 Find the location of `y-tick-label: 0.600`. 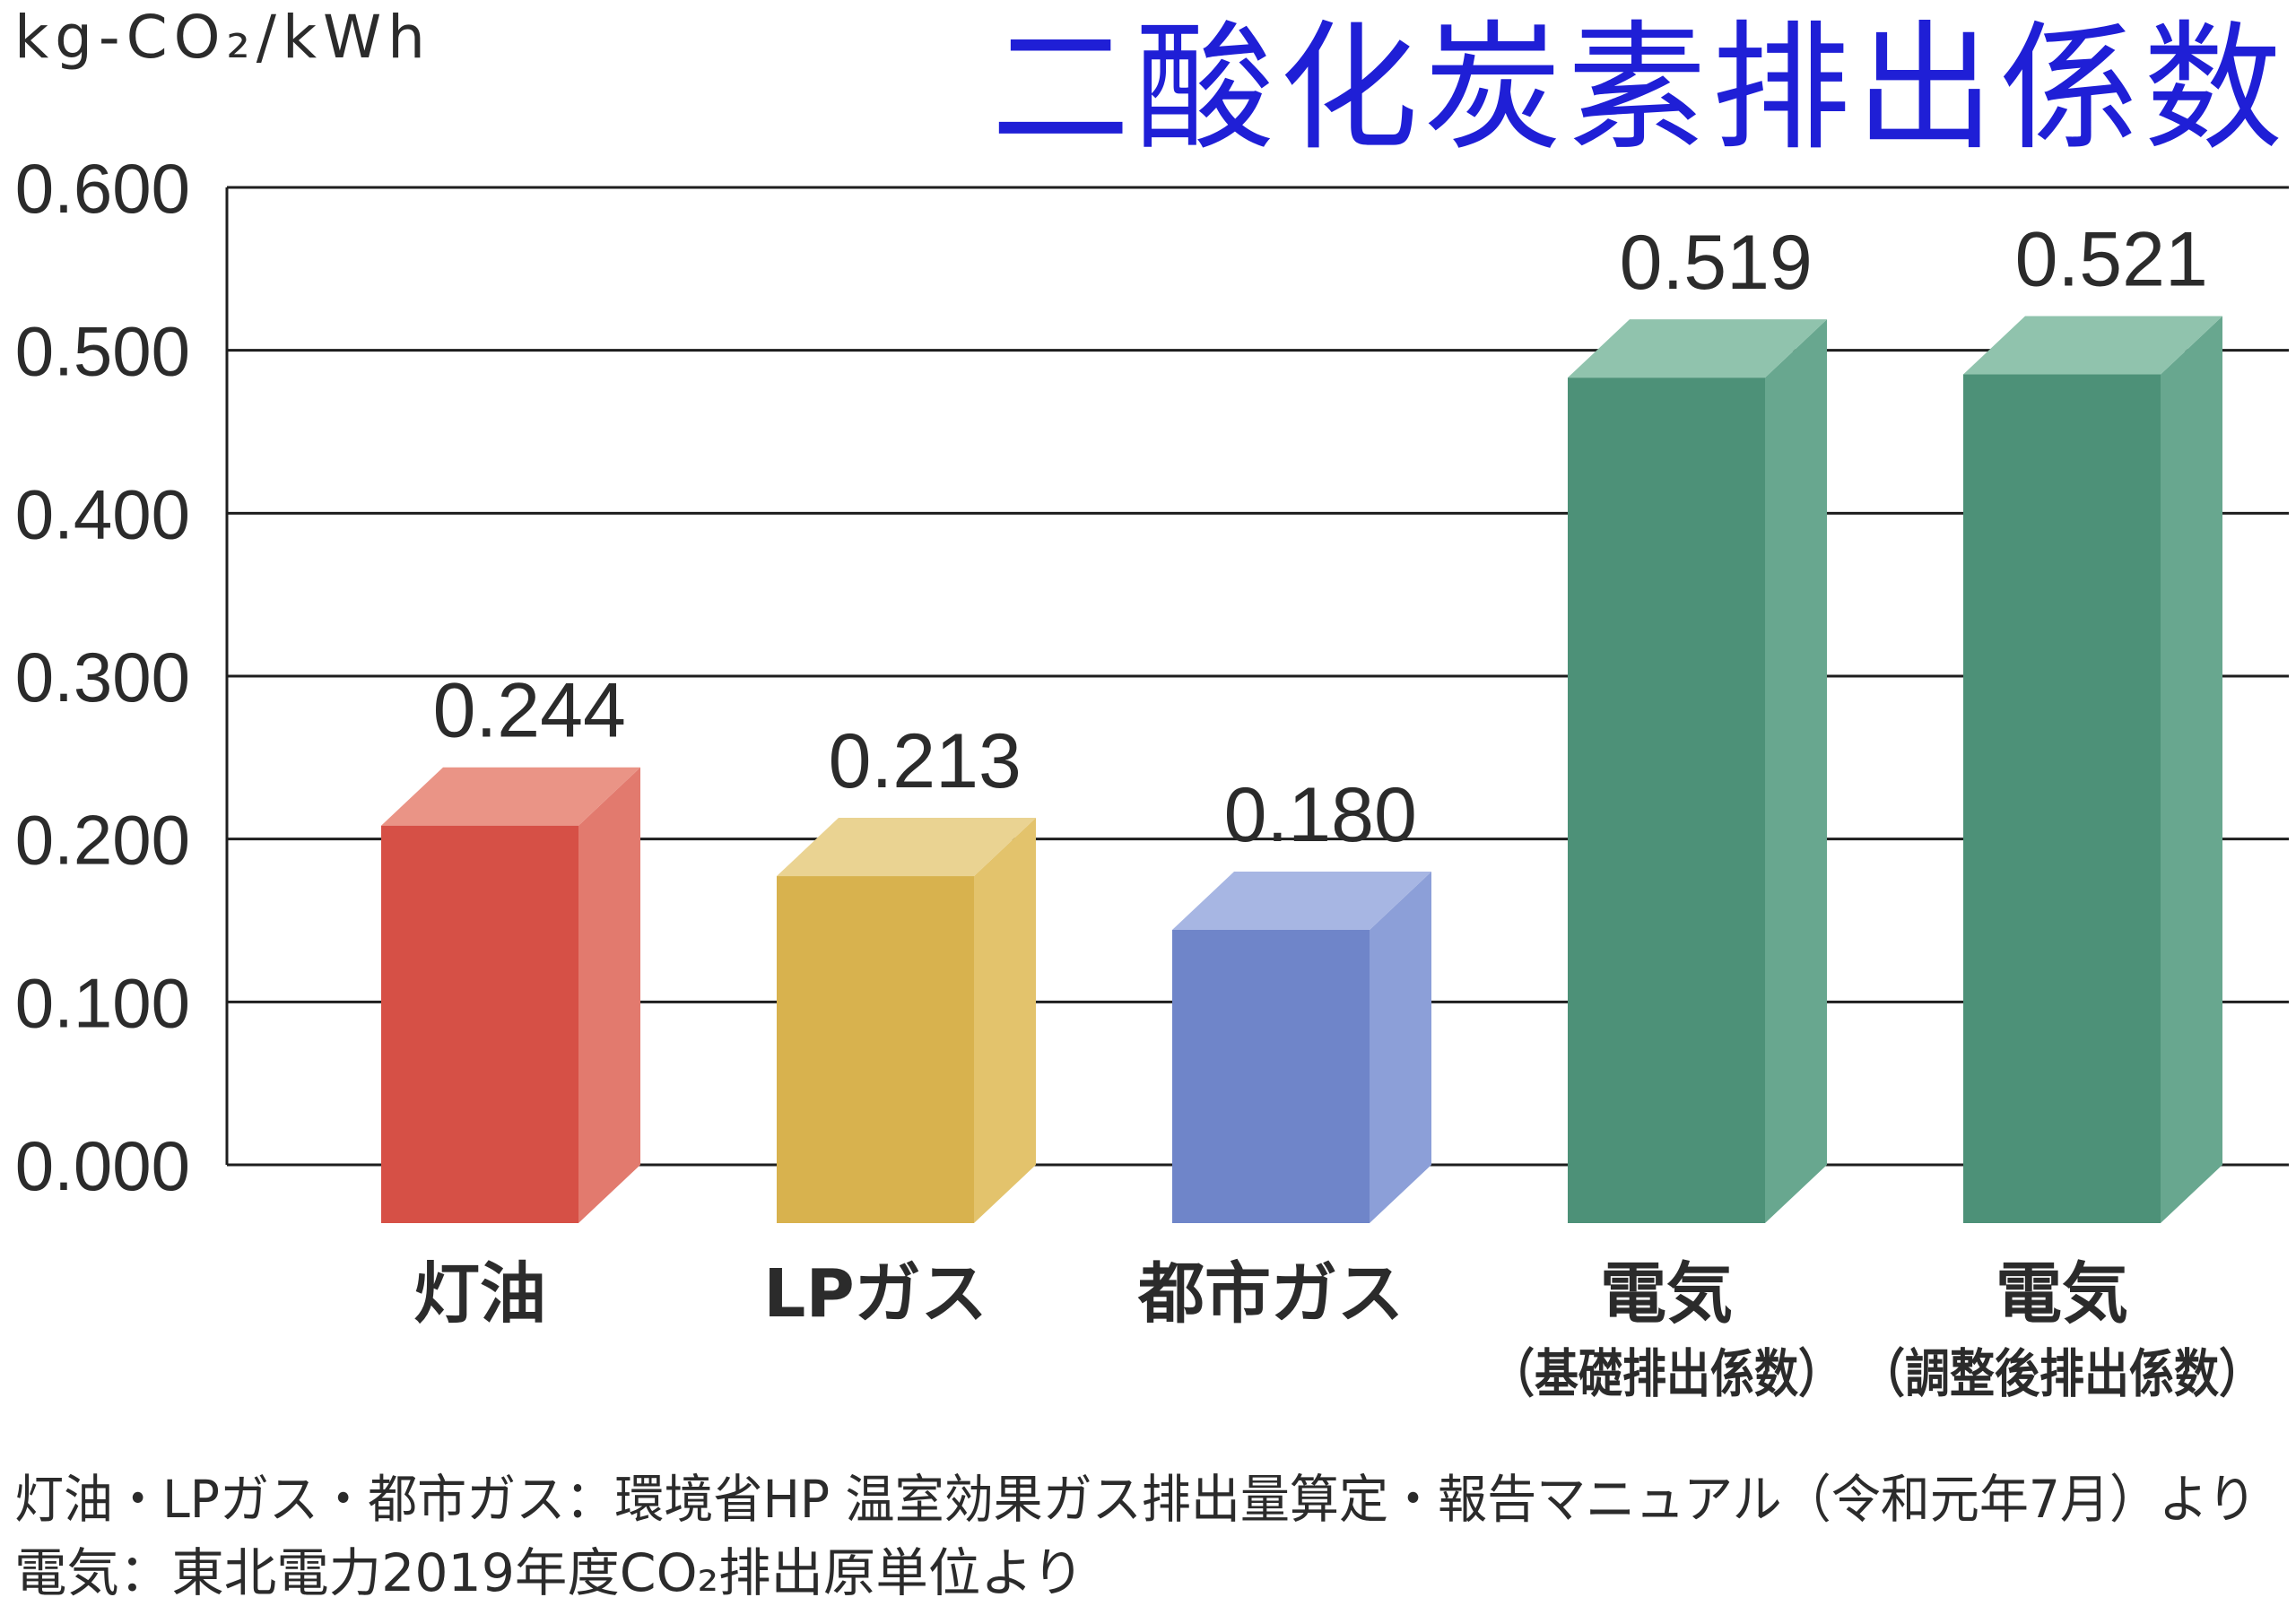

y-tick-label: 0.600 is located at coordinates (102, 188).